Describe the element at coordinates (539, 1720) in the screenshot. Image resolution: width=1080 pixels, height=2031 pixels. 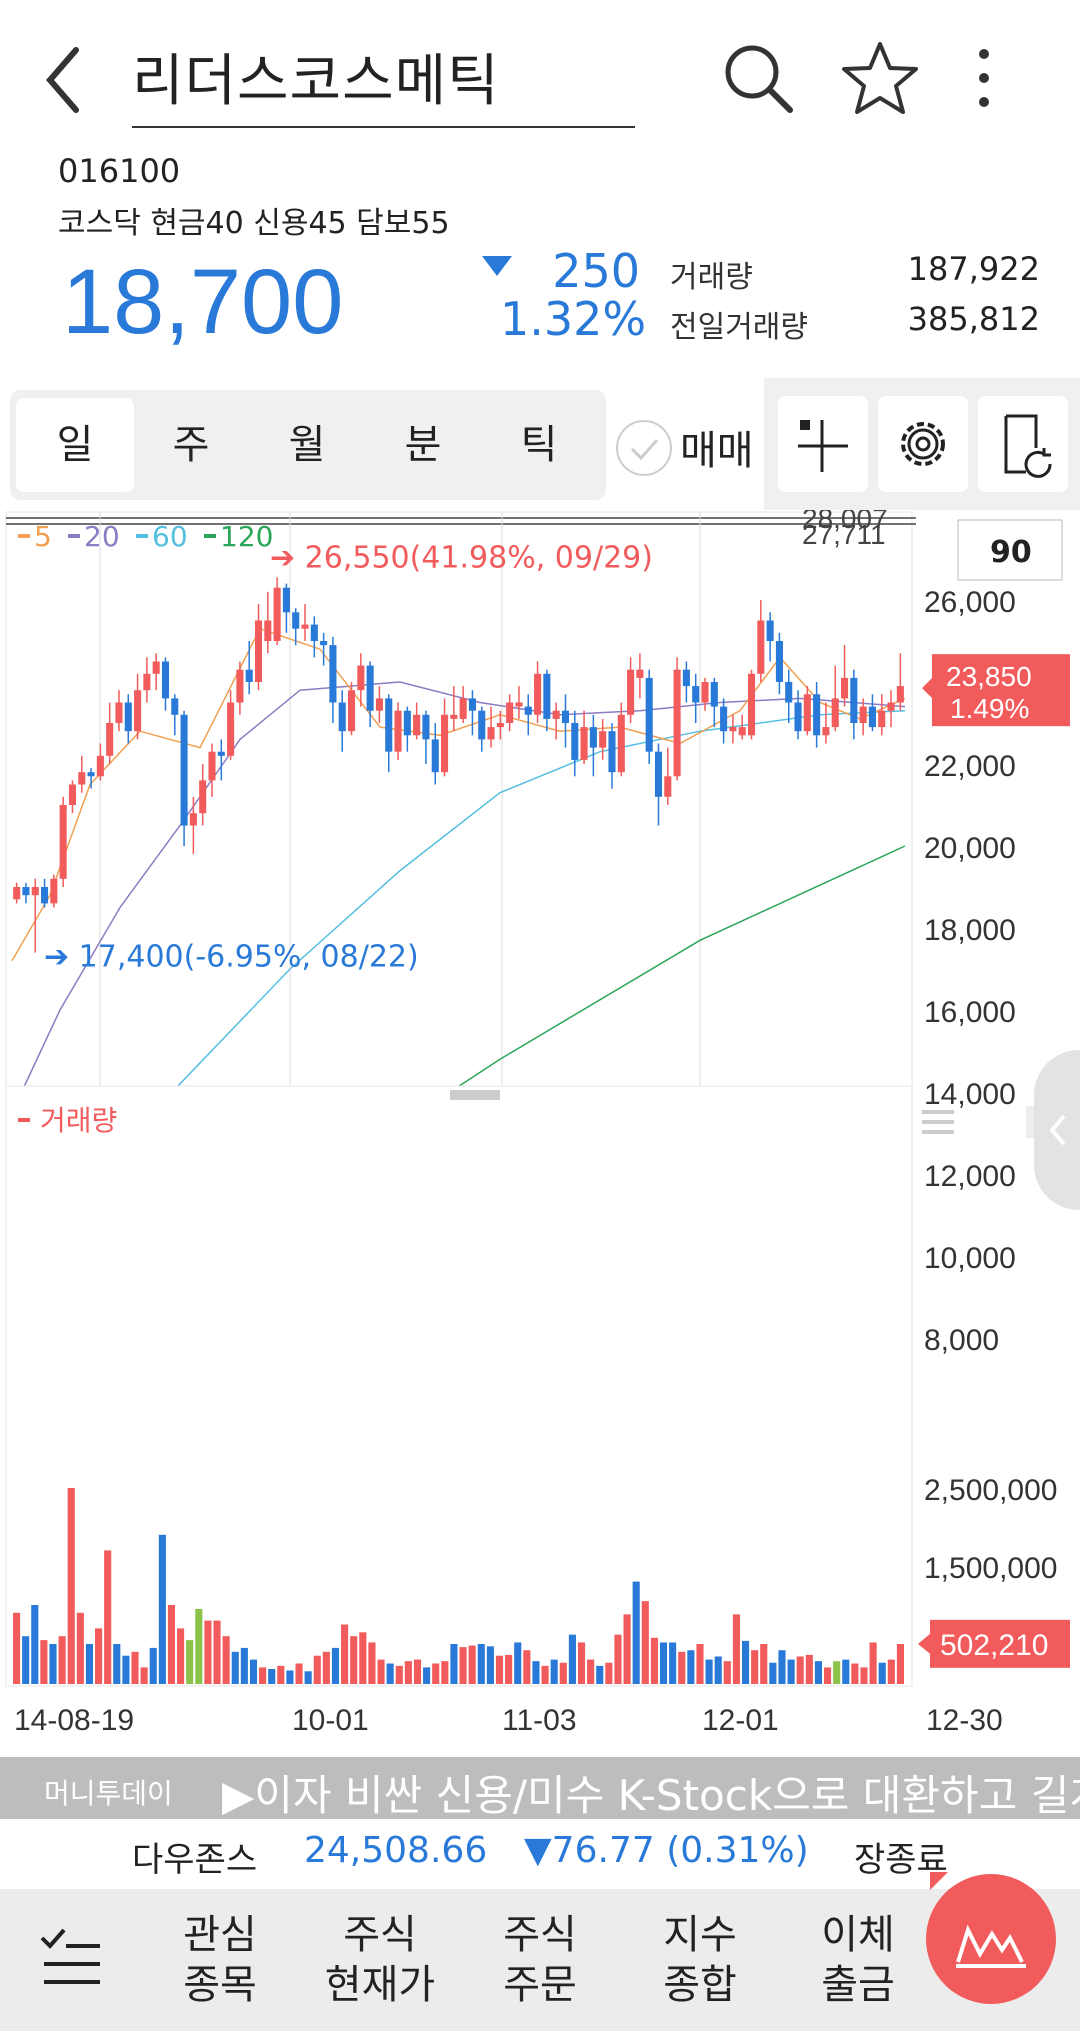
I see `x-axis-label: 11-03` at that location.